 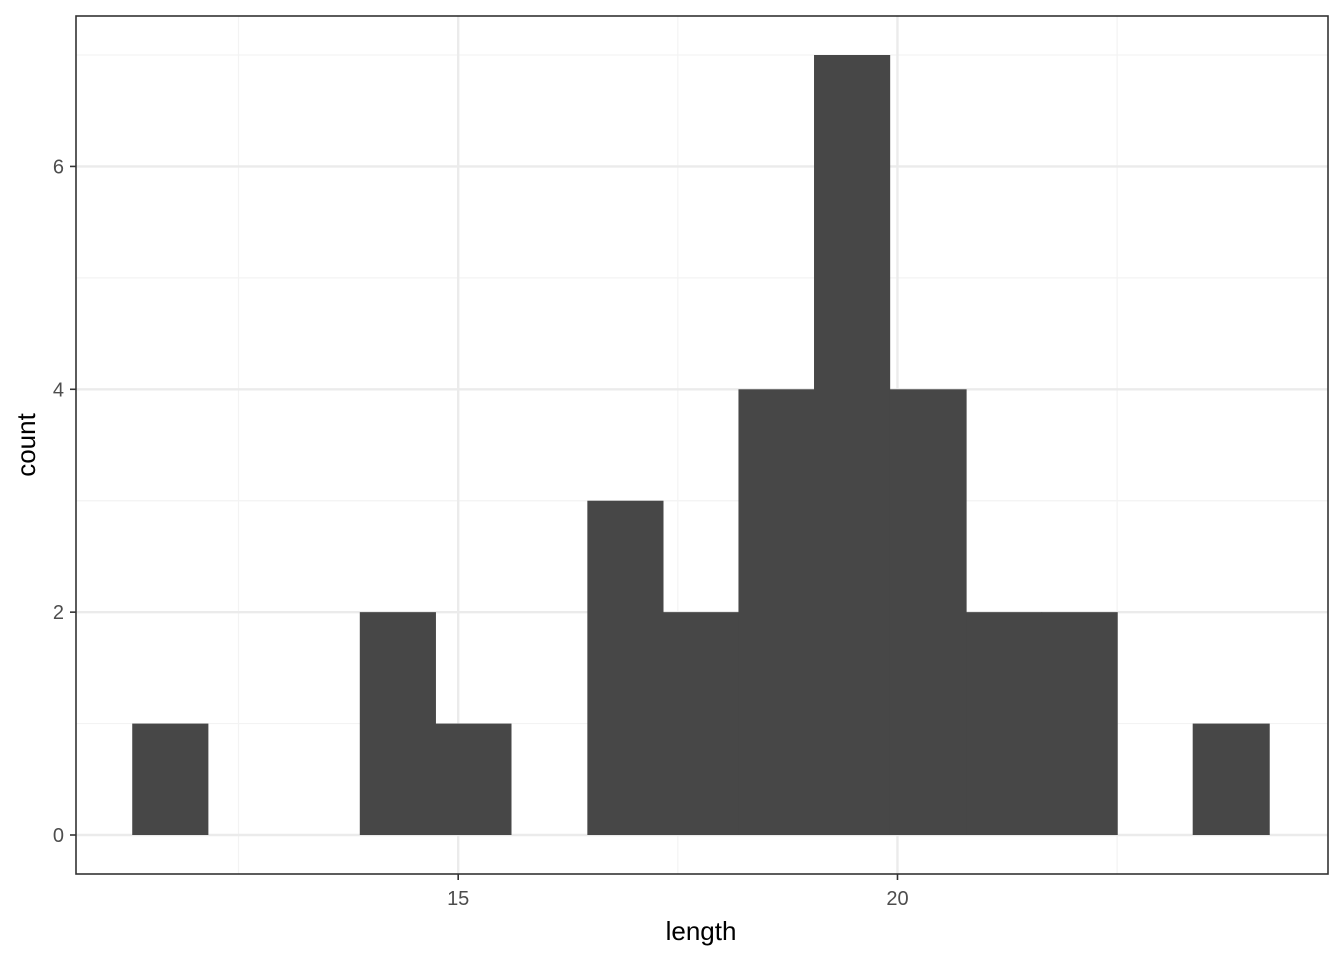 What do you see at coordinates (701, 931) in the screenshot?
I see `x-axis-title: length` at bounding box center [701, 931].